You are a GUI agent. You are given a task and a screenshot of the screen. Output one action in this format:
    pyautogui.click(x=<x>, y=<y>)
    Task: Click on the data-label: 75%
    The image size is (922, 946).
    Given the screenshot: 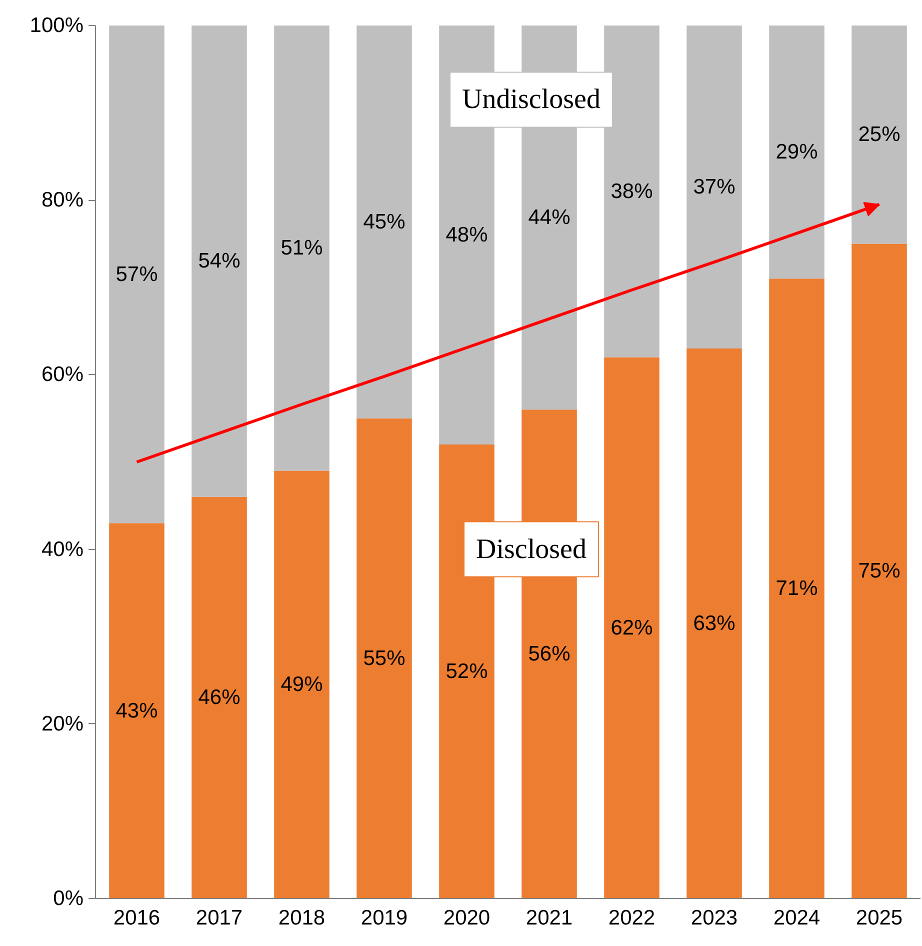 What is the action you would take?
    pyautogui.click(x=879, y=571)
    